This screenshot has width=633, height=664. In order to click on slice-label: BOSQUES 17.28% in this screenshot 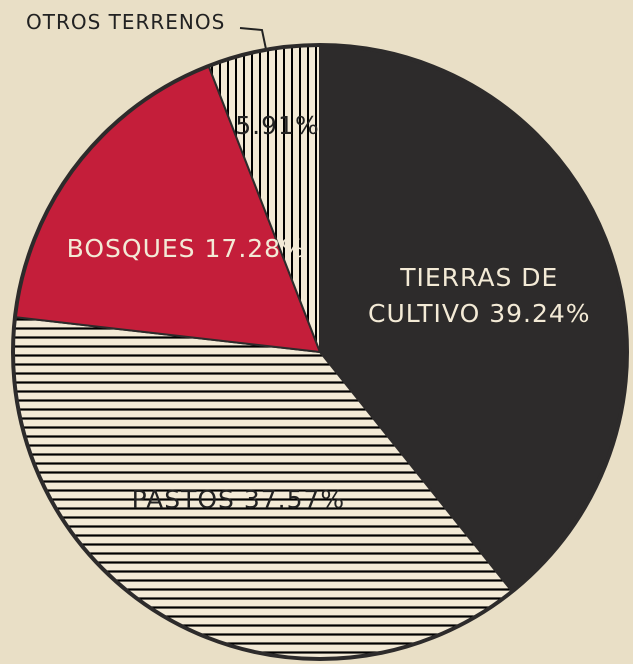, I will do `click(186, 249)`.